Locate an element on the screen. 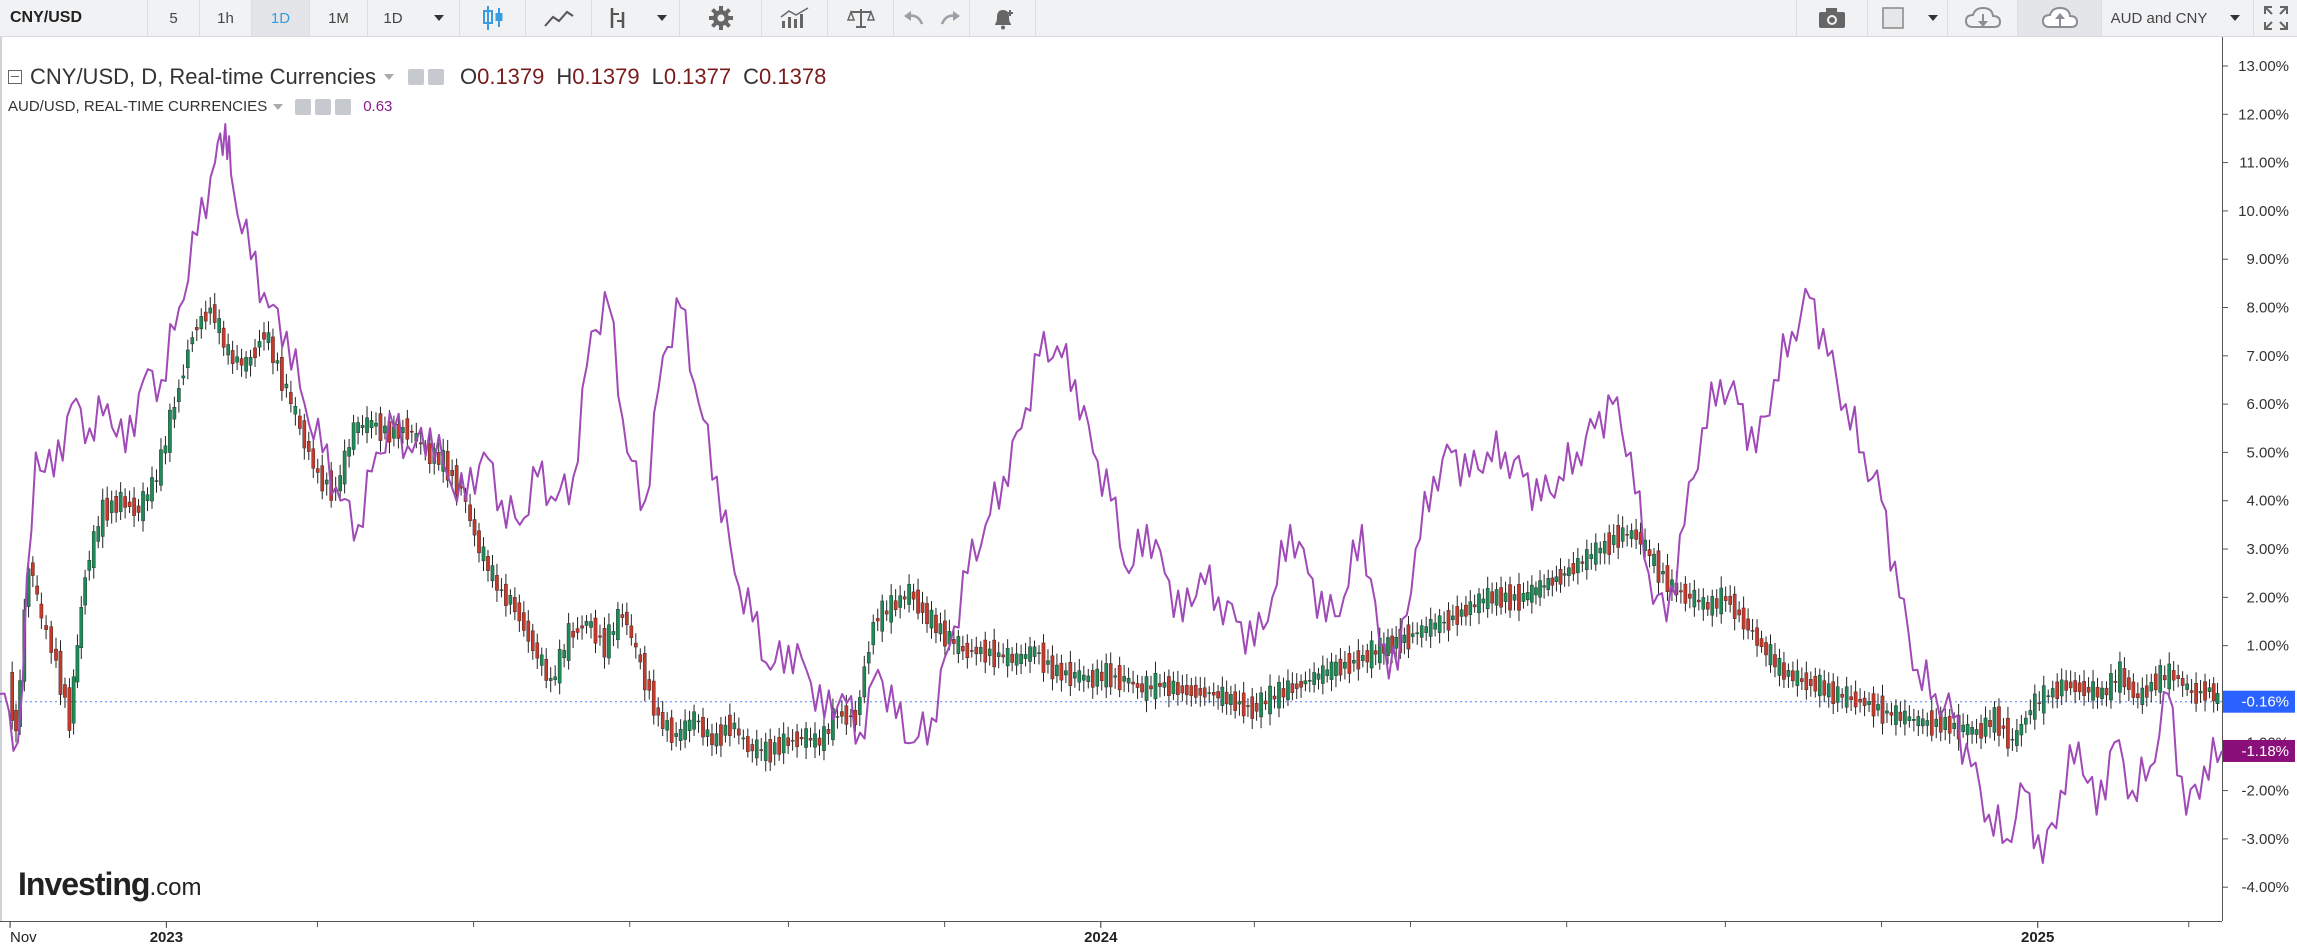 This screenshot has height=951, width=2297. y-tick-label: 5.00% is located at coordinates (2267, 452).